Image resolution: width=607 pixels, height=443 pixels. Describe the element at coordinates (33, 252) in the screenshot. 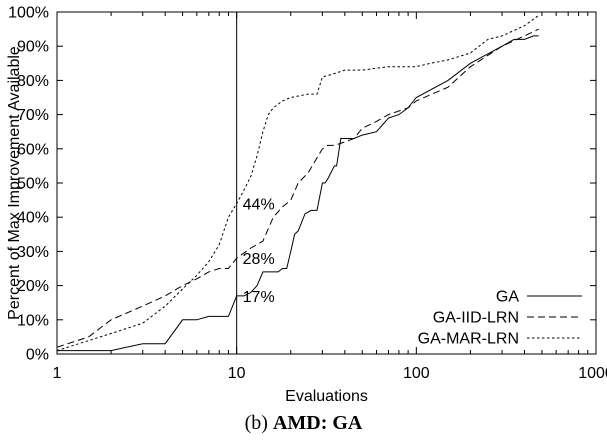

I see `y-tick-label: 30%` at that location.